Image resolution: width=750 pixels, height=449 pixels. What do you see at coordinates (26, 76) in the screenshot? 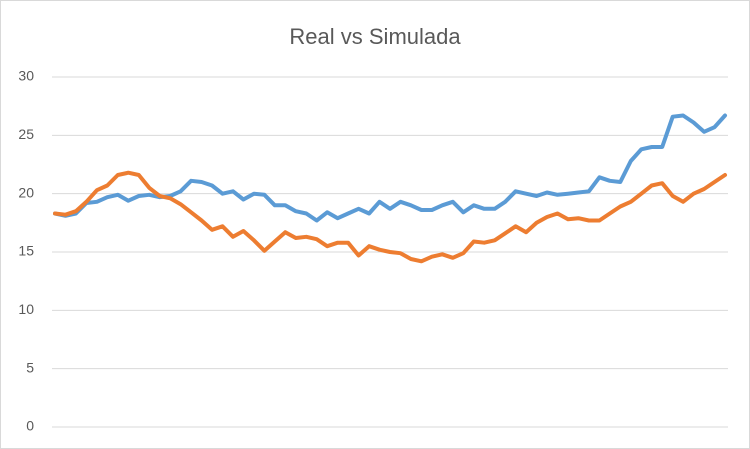
I see `y-tick-label: 30` at bounding box center [26, 76].